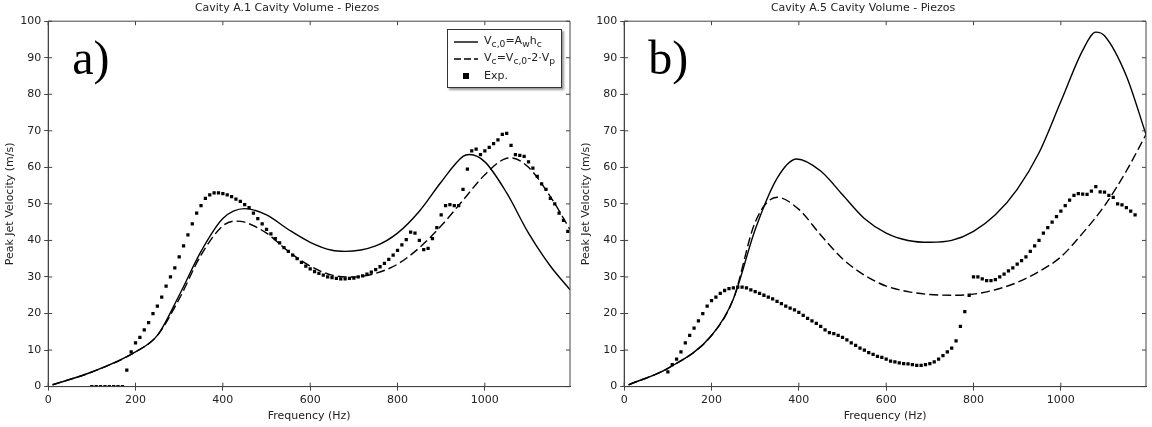 The height and width of the screenshot is (427, 1152). What do you see at coordinates (287, 8) in the screenshot?
I see `chart-title: Cavity A.1 Cavity Volume - Piezos` at bounding box center [287, 8].